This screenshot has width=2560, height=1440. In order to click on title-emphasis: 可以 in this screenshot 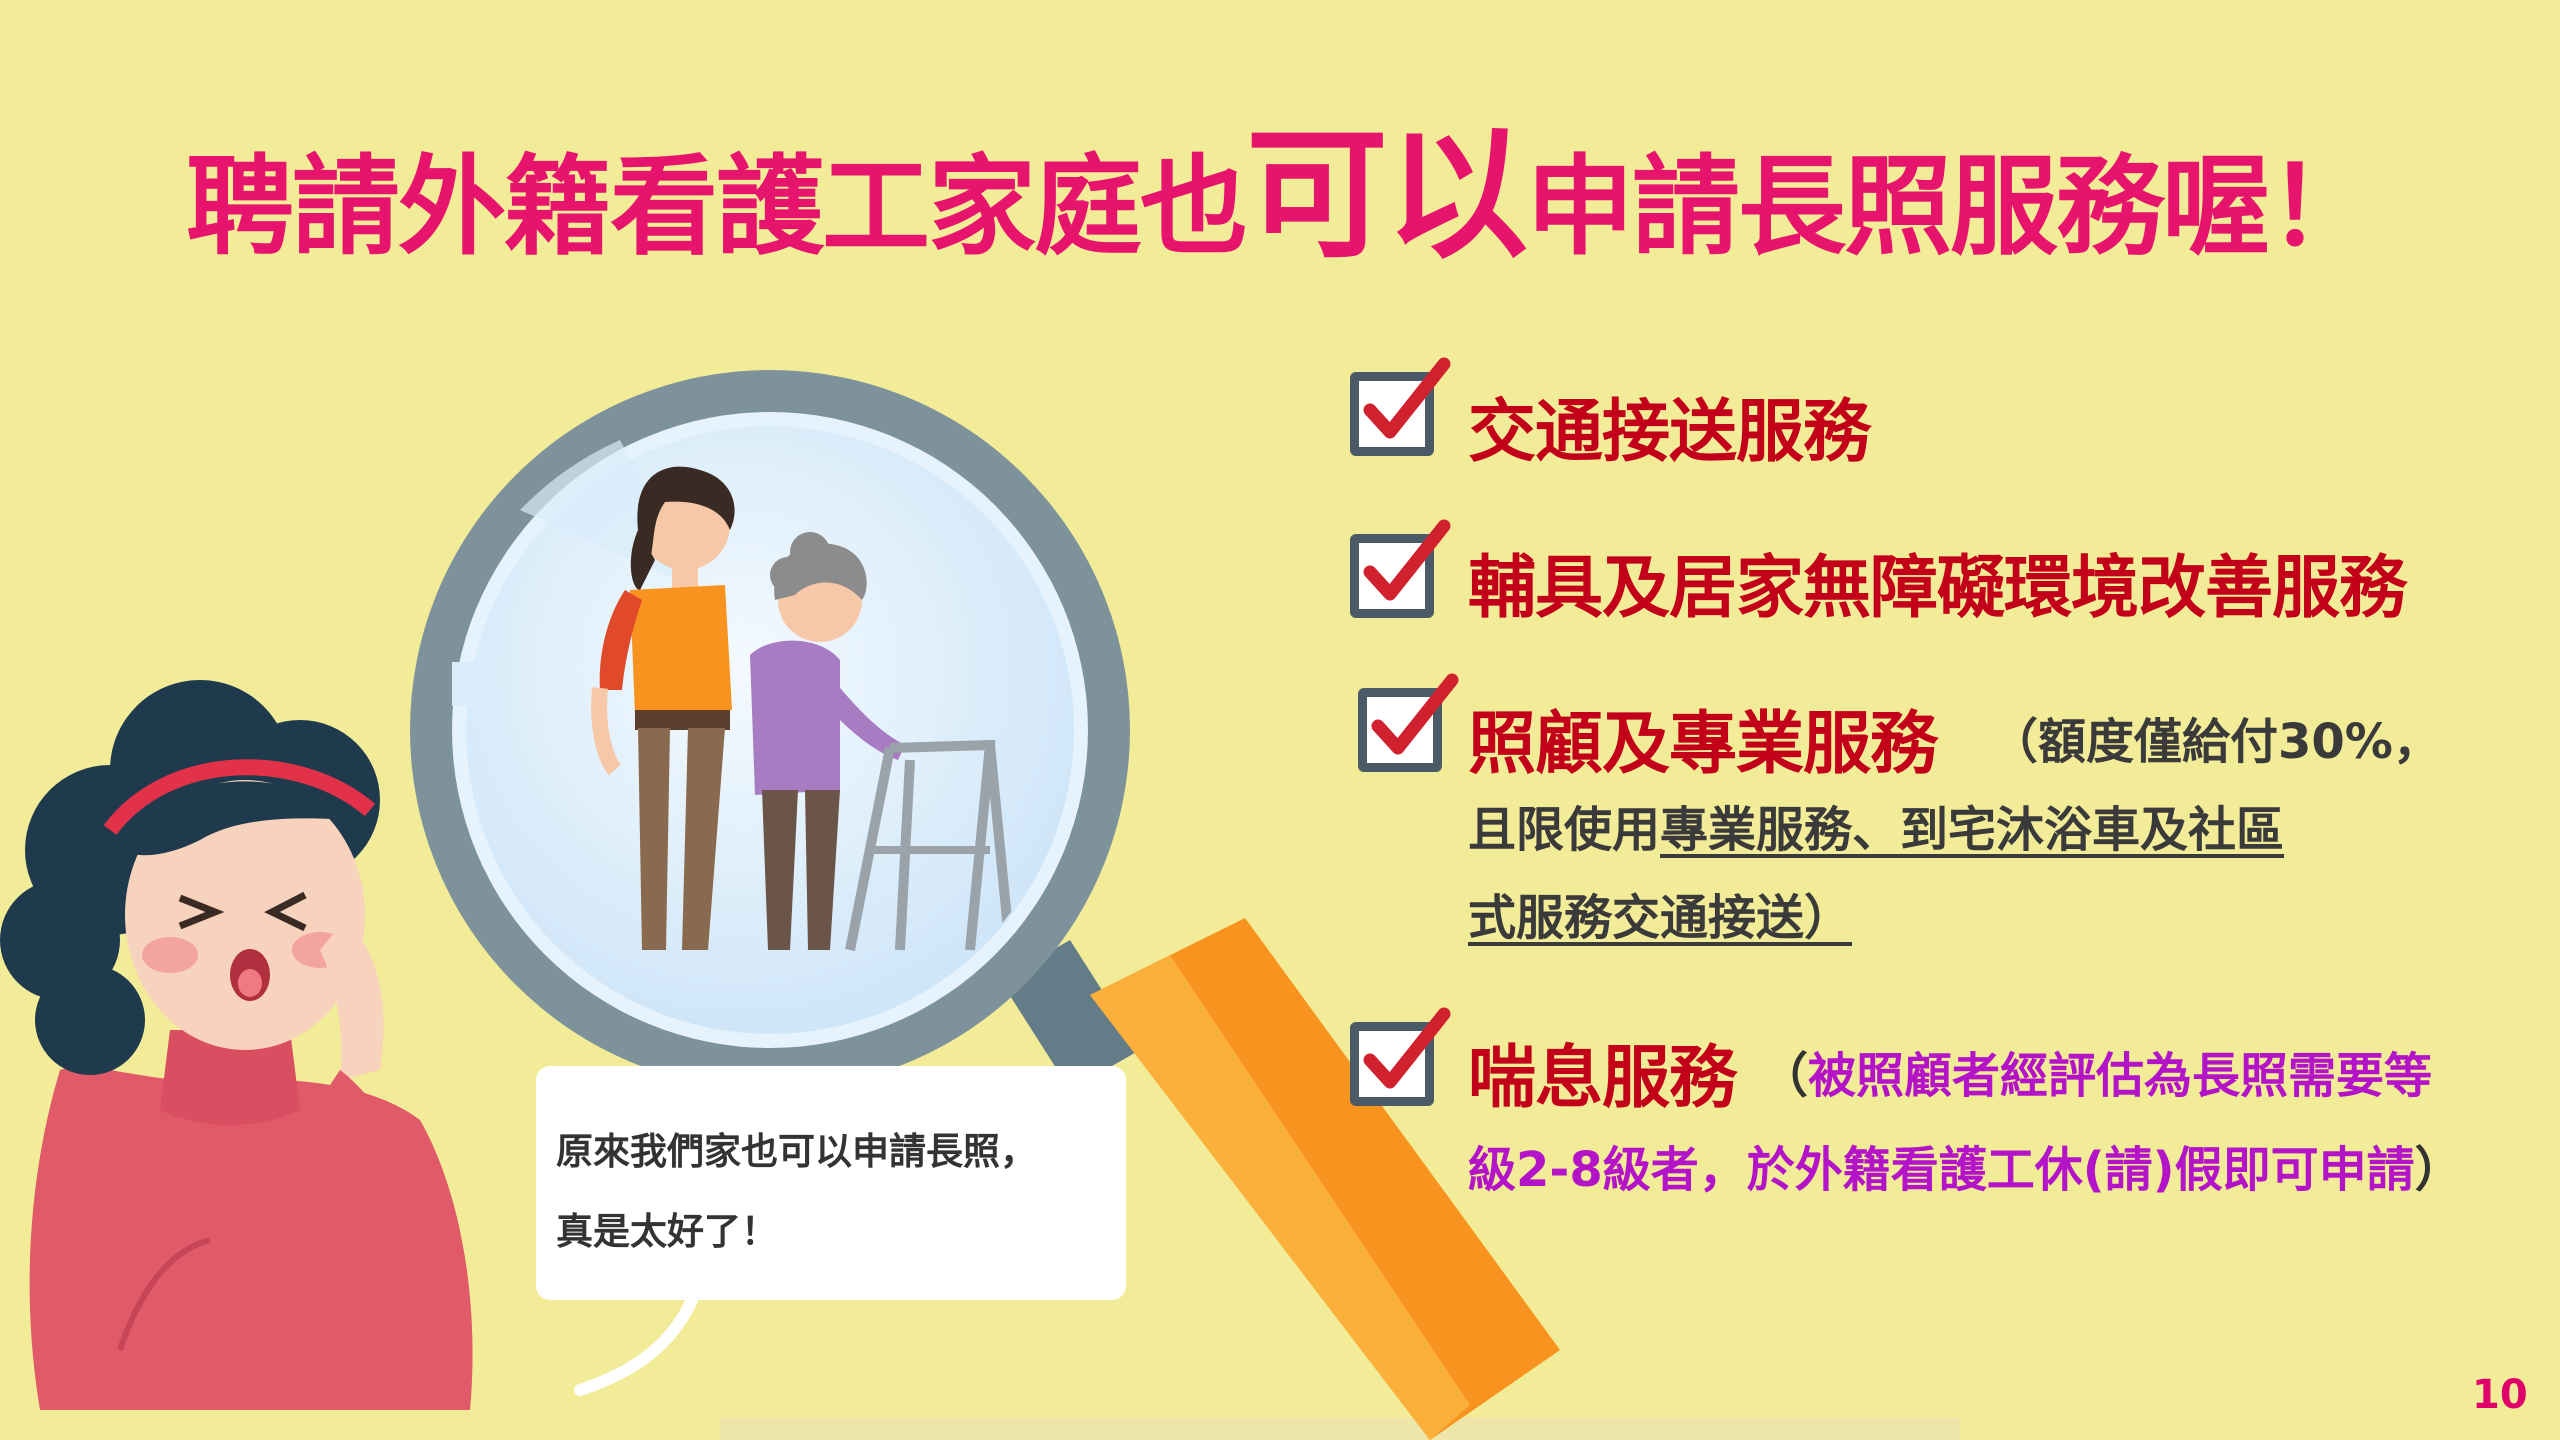, I will do `click(1387, 195)`.